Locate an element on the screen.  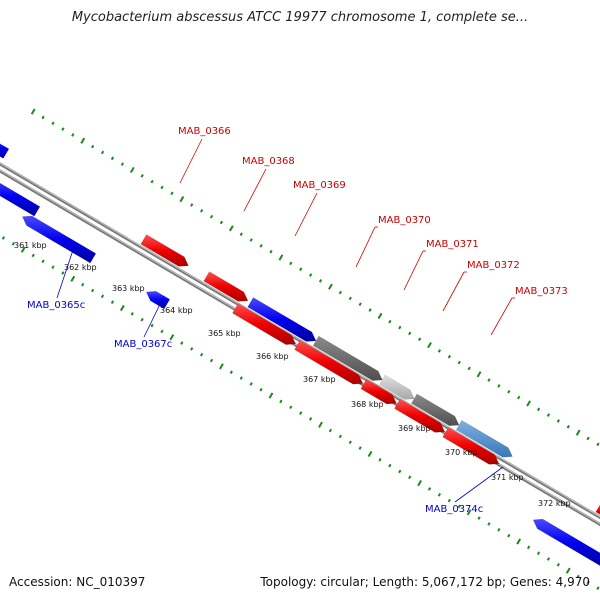
kbp-tick-label: 362 kbp is located at coordinates (80, 267).